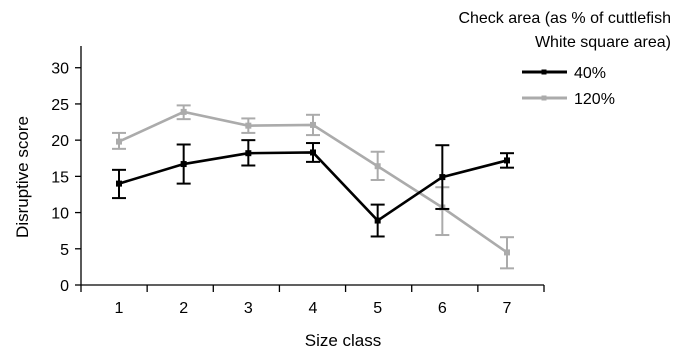 The image size is (683, 358). What do you see at coordinates (343, 340) in the screenshot?
I see `x-axis-label: Size class` at bounding box center [343, 340].